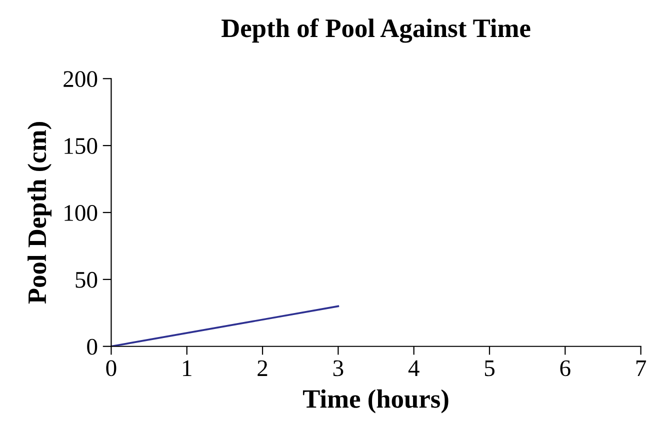 This screenshot has width=662, height=425. What do you see at coordinates (376, 30) in the screenshot?
I see `chart-title: Depth of Pool Against Time` at bounding box center [376, 30].